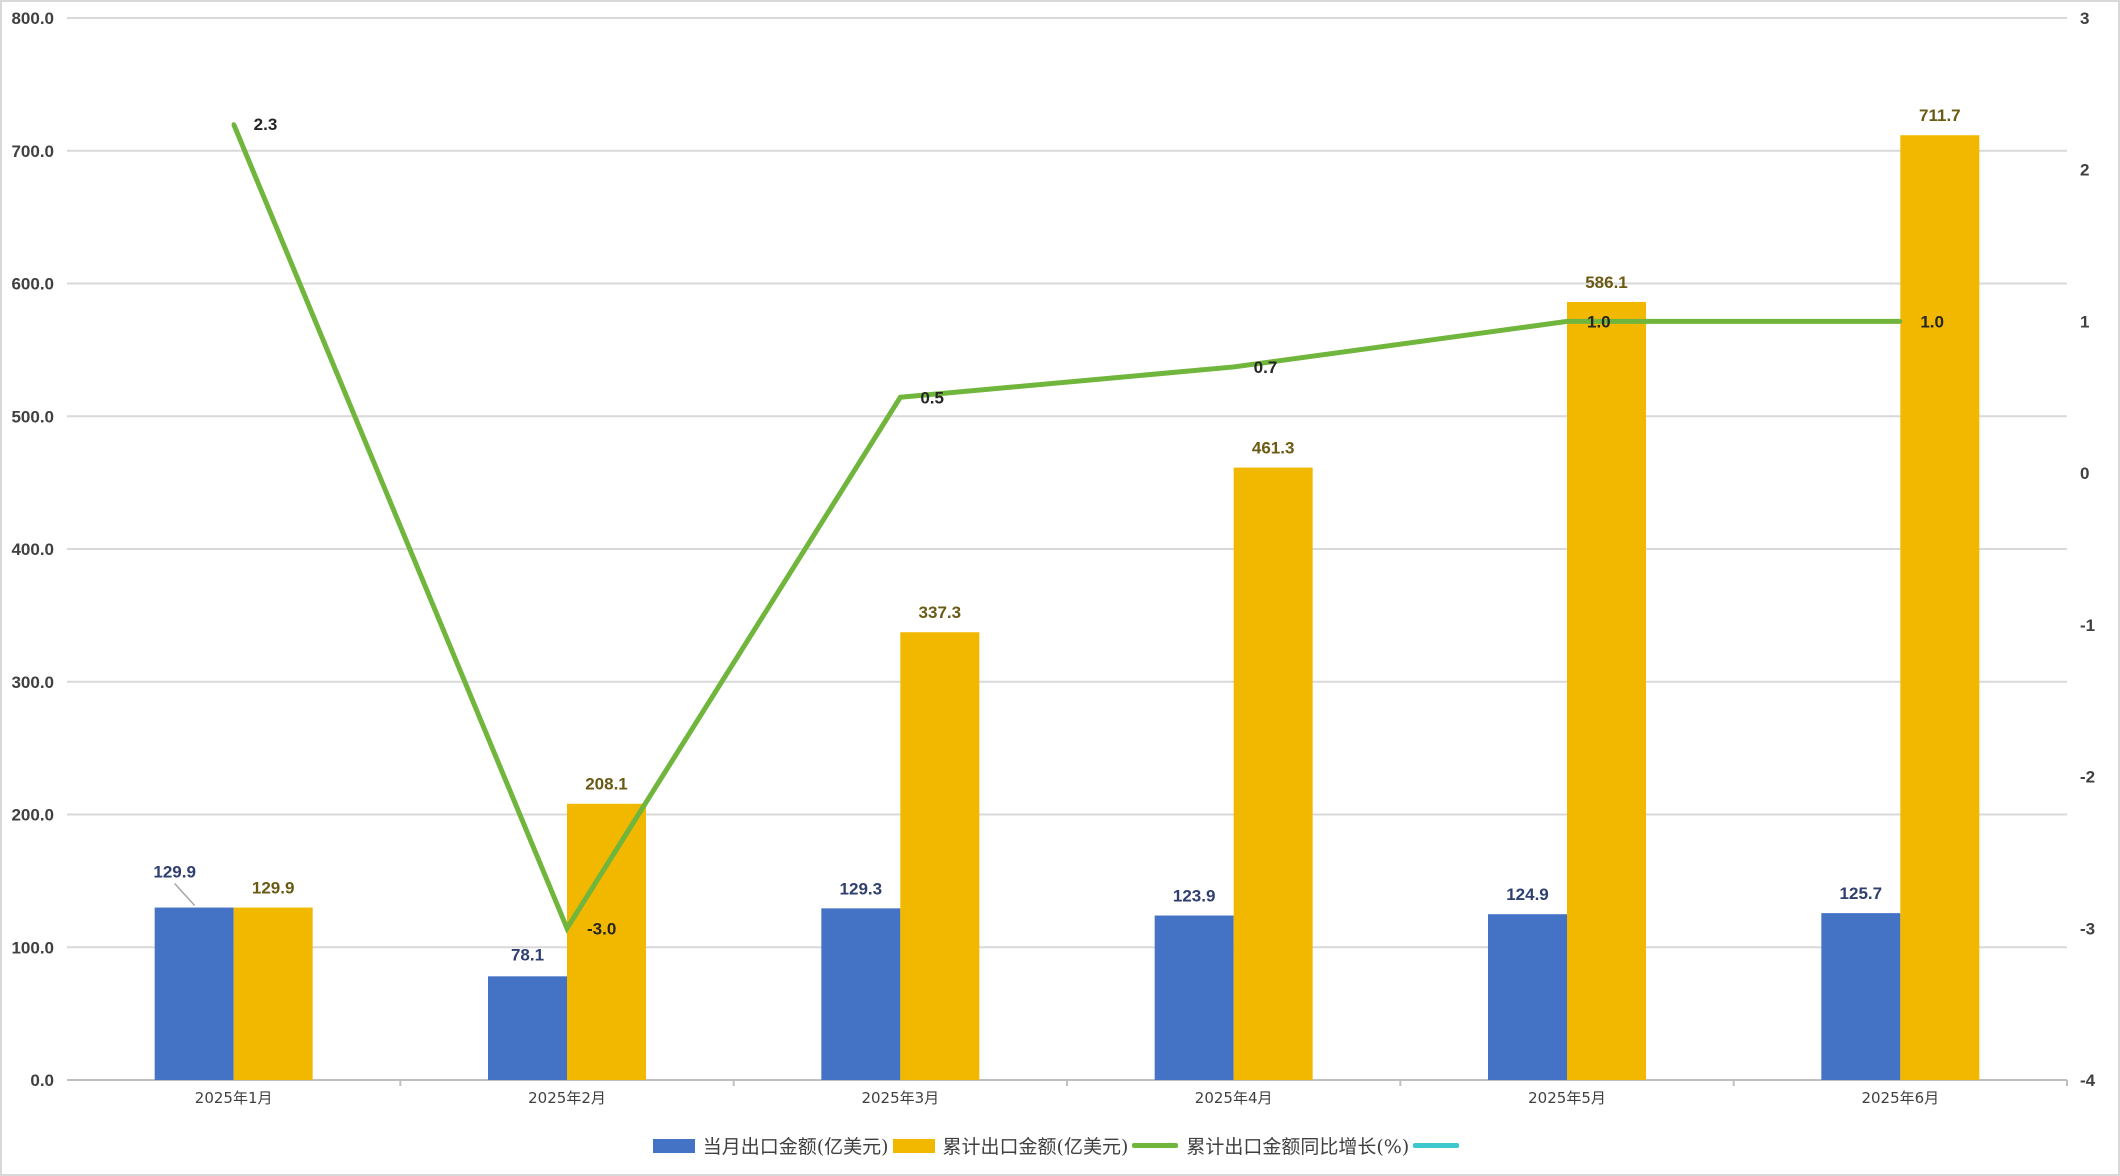 The height and width of the screenshot is (1176, 2120). I want to click on data-label: 78.1, so click(527, 954).